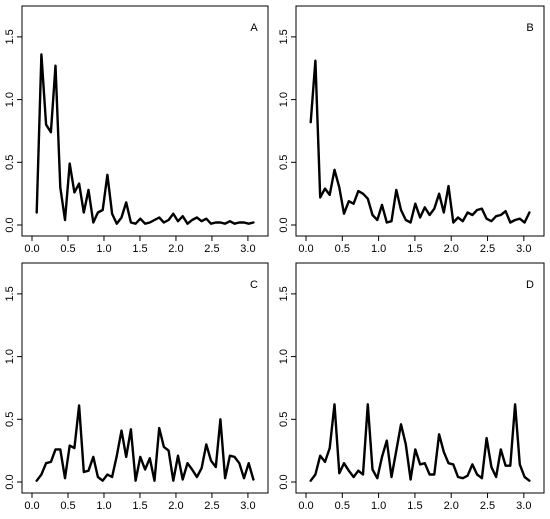 The height and width of the screenshot is (519, 550). What do you see at coordinates (530, 285) in the screenshot?
I see `panel-label: D` at bounding box center [530, 285].